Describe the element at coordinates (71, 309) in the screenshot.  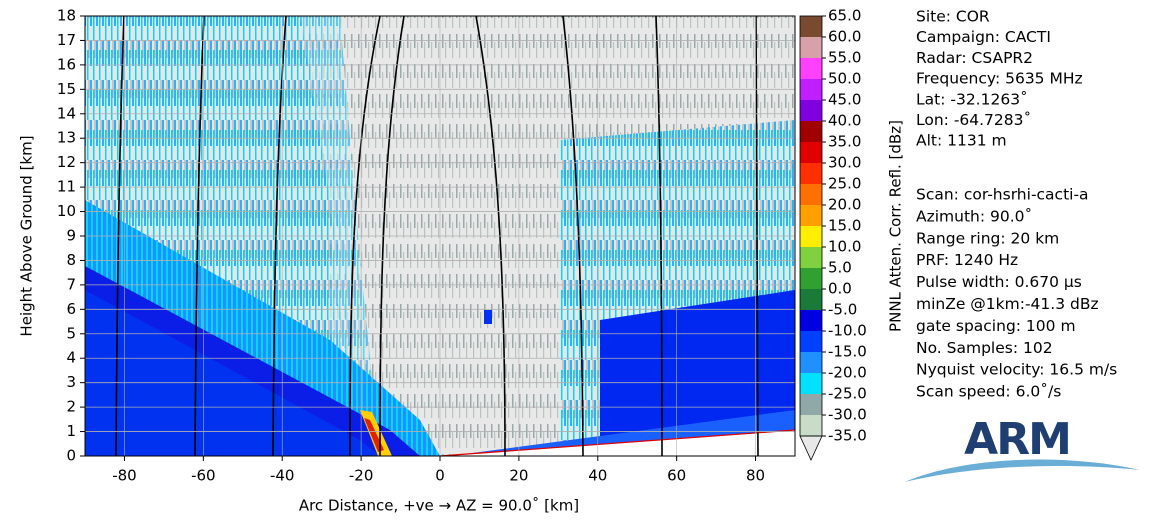
I see `y-tick-label: 6` at that location.